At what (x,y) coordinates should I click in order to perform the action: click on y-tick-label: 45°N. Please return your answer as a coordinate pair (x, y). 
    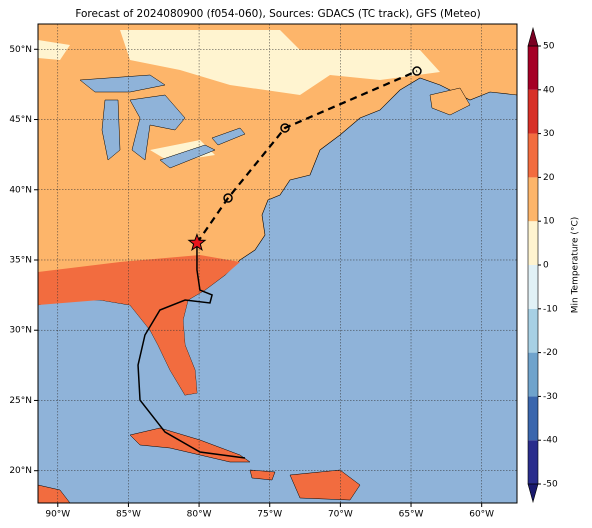
    Looking at the image, I should click on (20, 120).